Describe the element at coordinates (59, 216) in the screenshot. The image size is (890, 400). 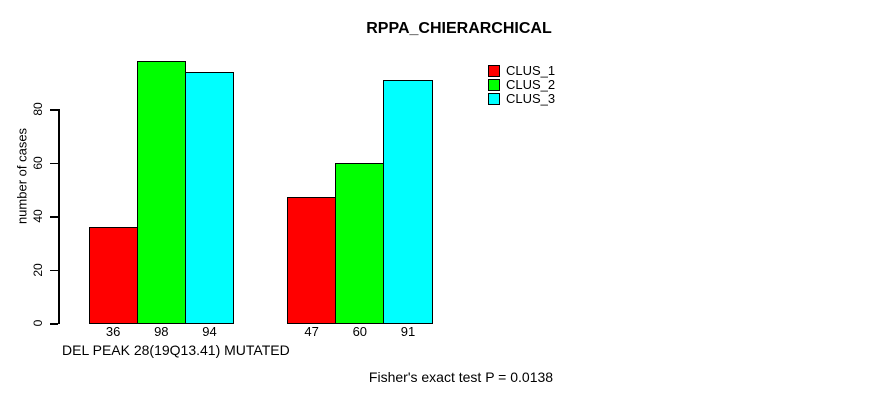
I see `y-axis-line` at that location.